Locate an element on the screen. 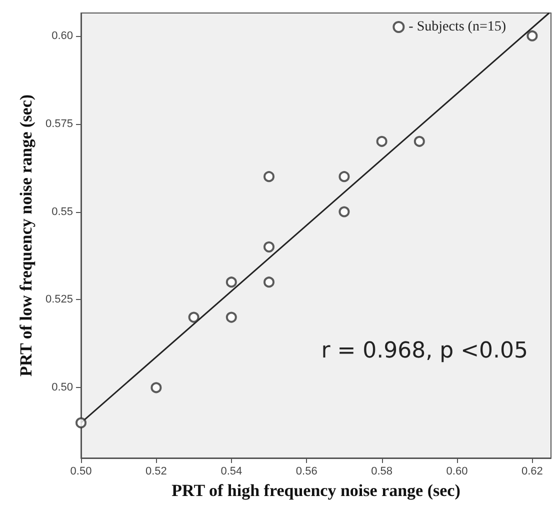  y-axis-title: PRT of low frequency noise range (sec) is located at coordinates (26, 235).